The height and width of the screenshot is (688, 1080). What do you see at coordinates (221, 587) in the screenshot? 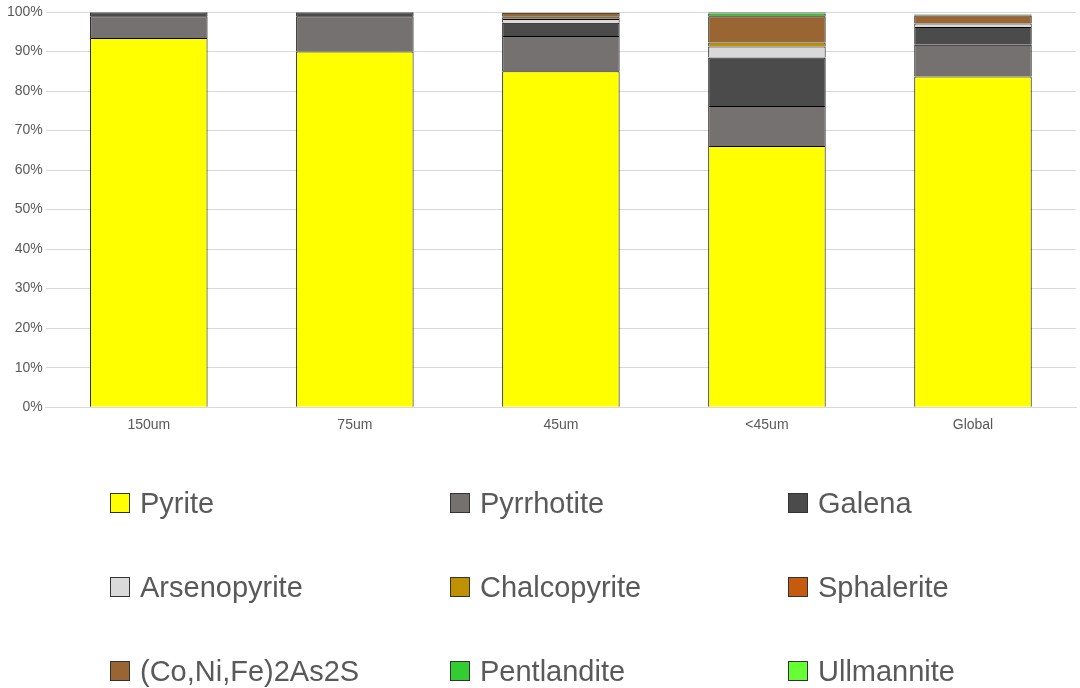
I see `legend-label: Arsenopyrite` at bounding box center [221, 587].